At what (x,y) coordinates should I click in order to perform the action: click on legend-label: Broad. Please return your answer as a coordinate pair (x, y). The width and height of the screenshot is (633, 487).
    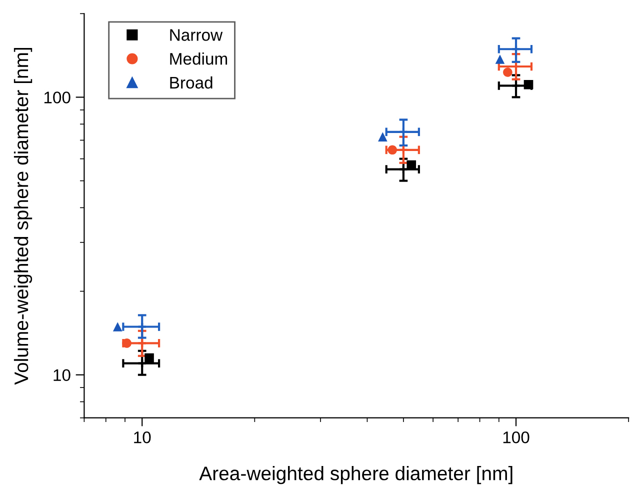
    Looking at the image, I should click on (191, 82).